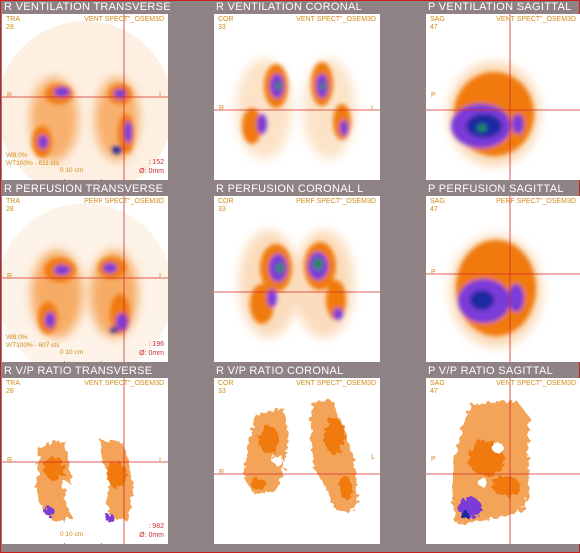 This screenshot has width=580, height=553. I want to click on cursor-info: : 152 Ø: 0mm, so click(151, 167).